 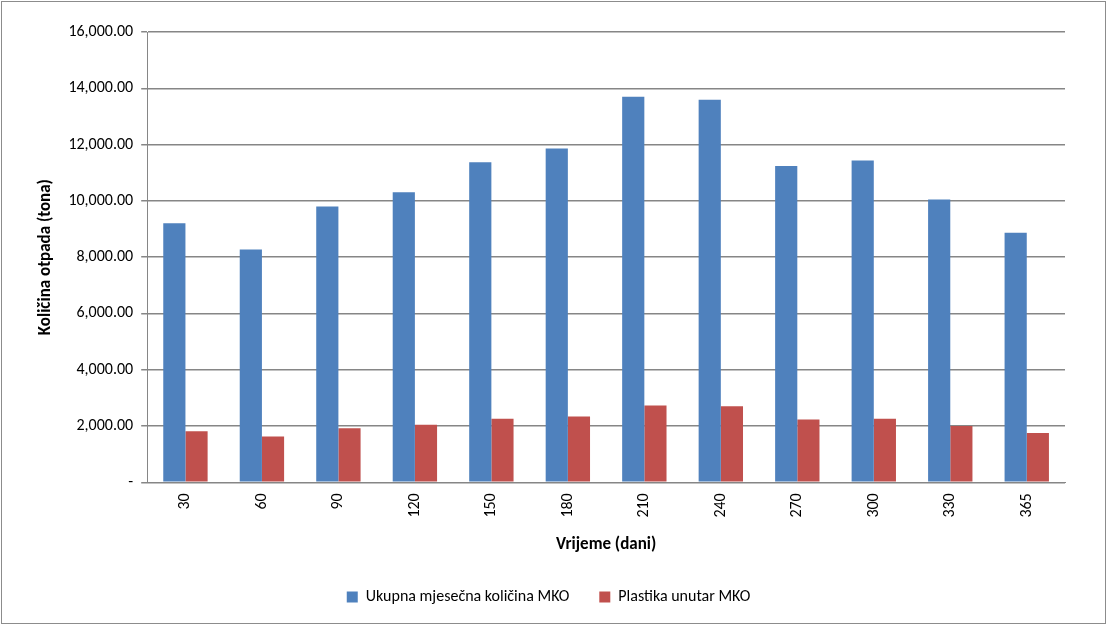 I want to click on x-tick-label: 210, so click(x=643, y=505).